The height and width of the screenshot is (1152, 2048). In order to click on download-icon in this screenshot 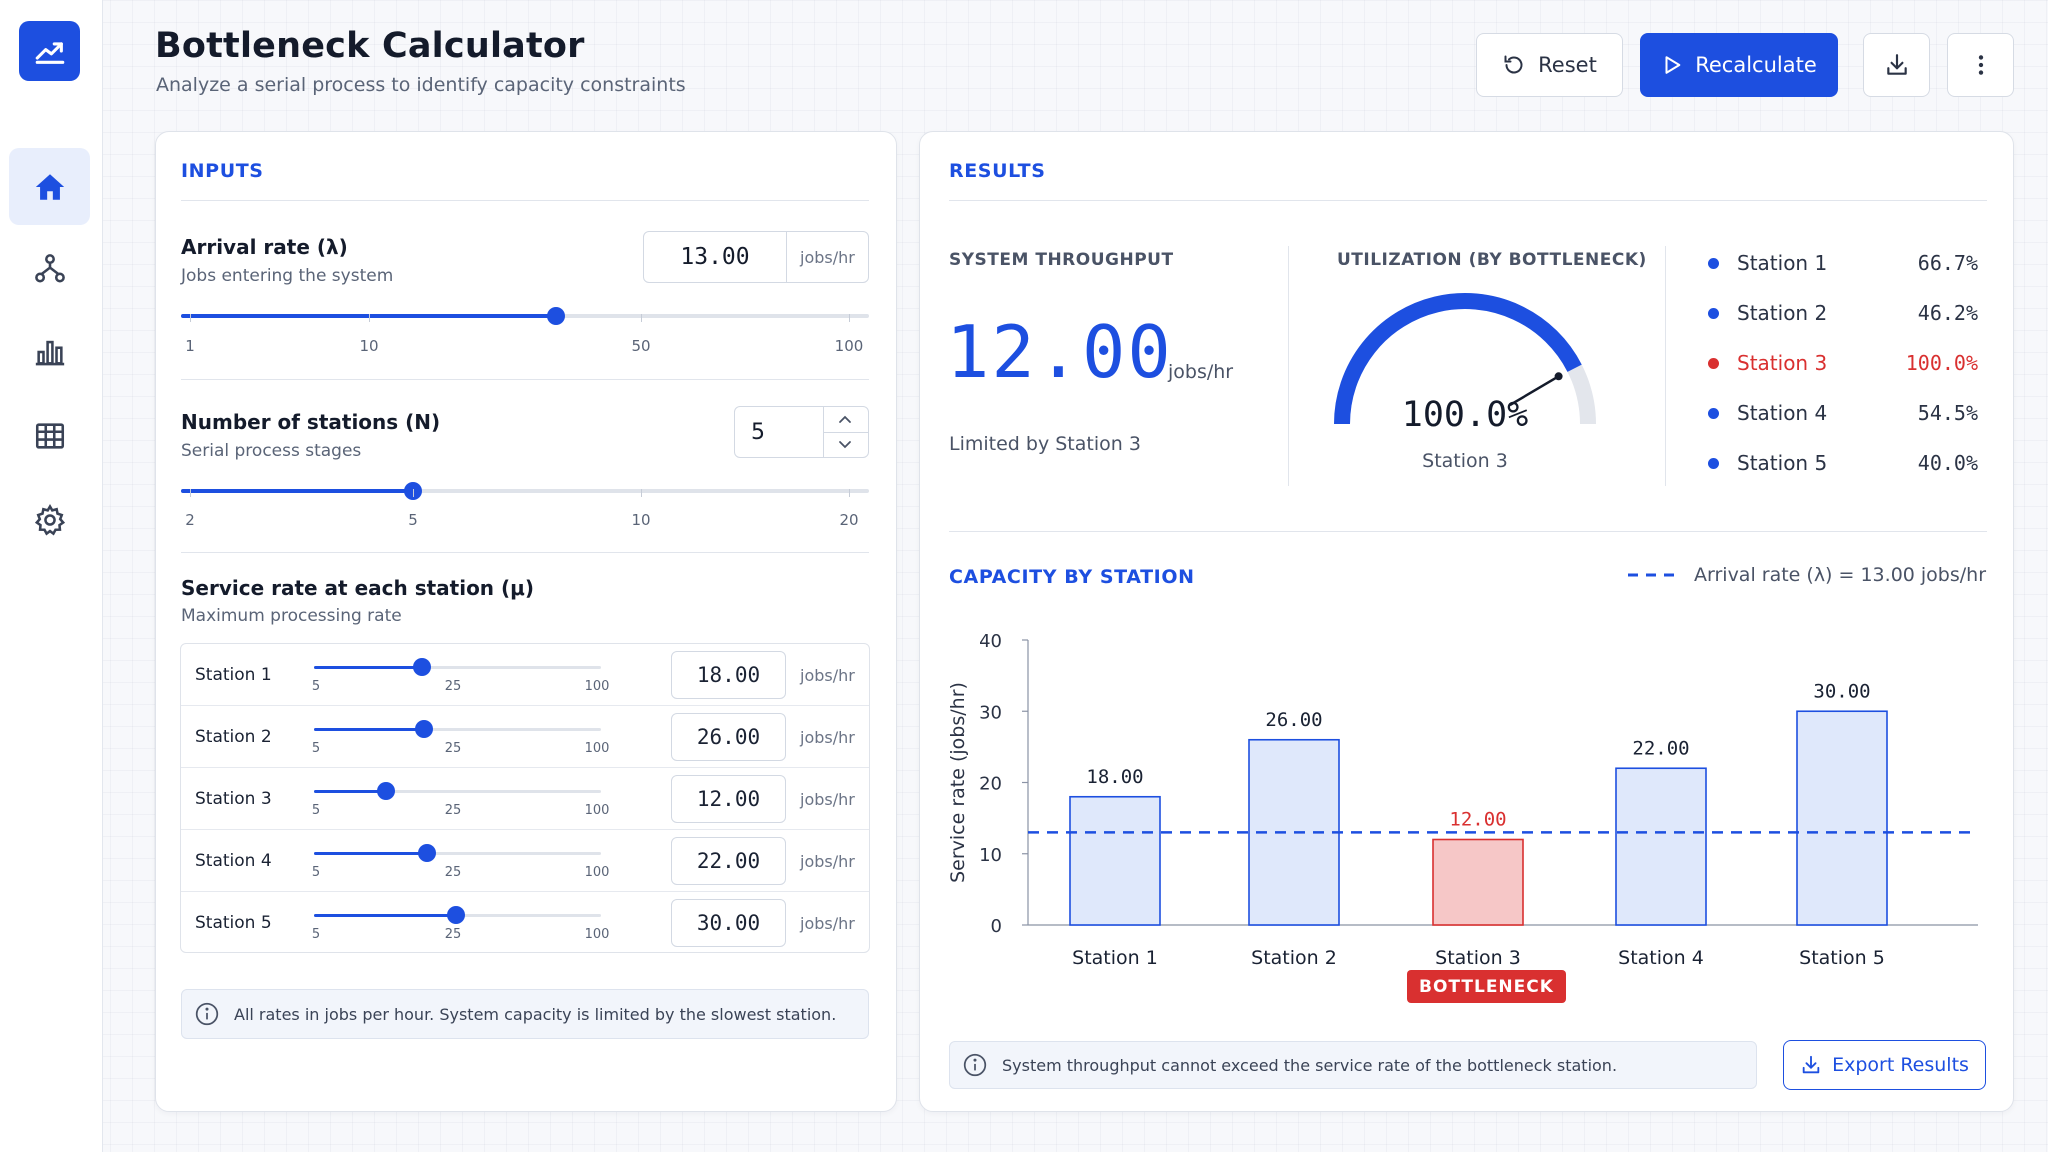, I will do `click(1811, 1064)`.